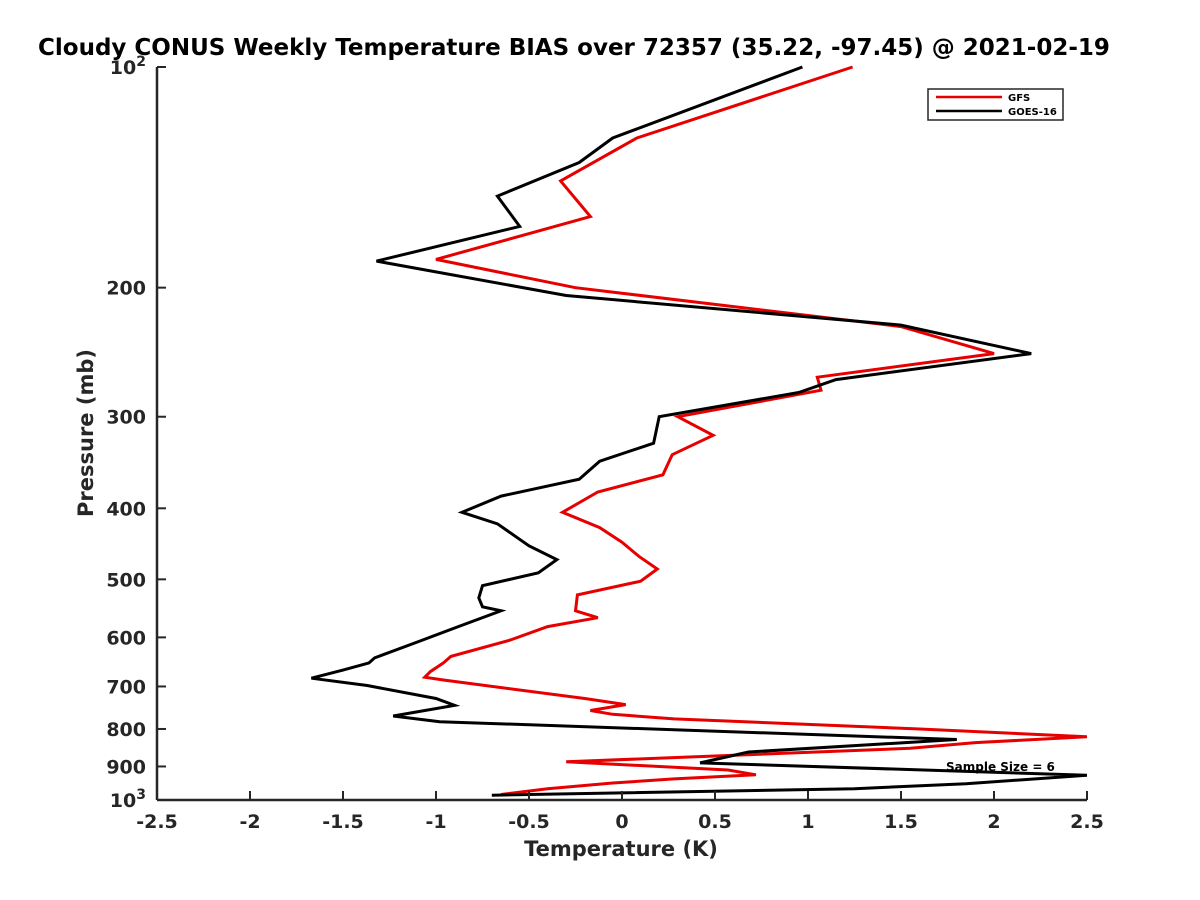  I want to click on x-tick-label: -1.5, so click(343, 822).